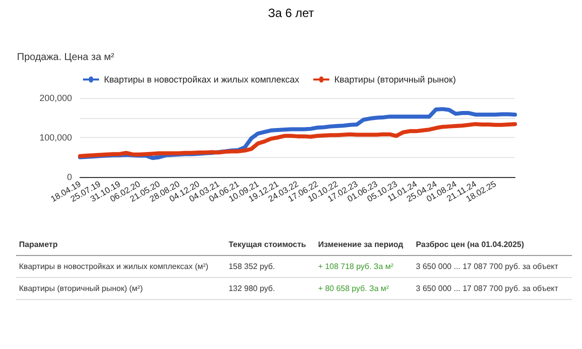  What do you see at coordinates (271, 267) in the screenshot?
I see `text: 158 352 руб.` at bounding box center [271, 267].